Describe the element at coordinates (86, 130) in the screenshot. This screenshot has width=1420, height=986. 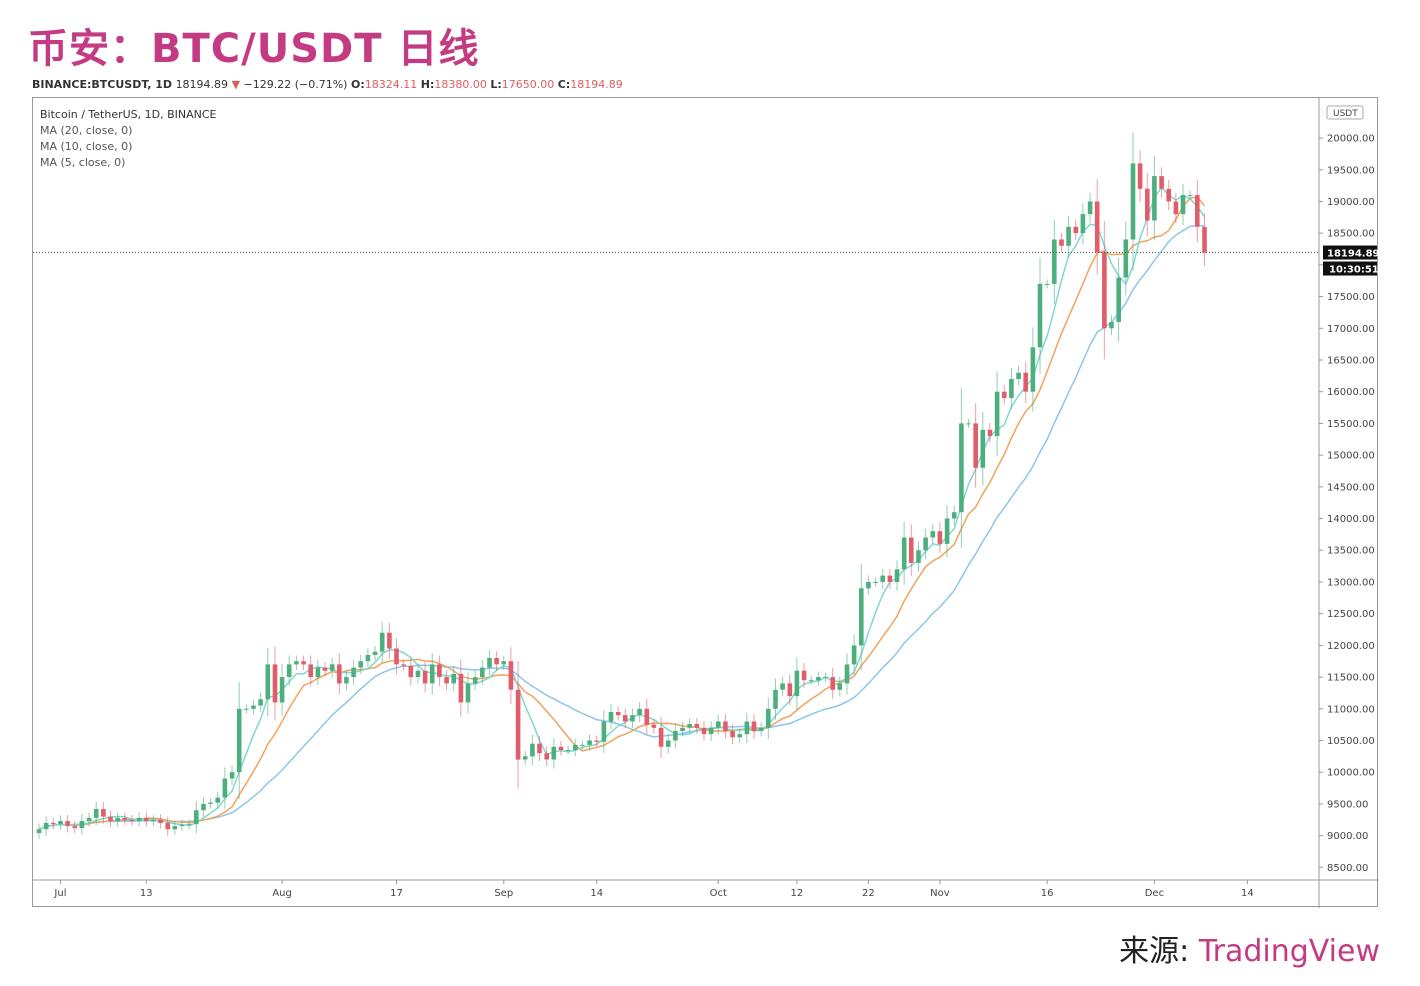
I see `legend-ma20: MA (20, close, 0)` at that location.